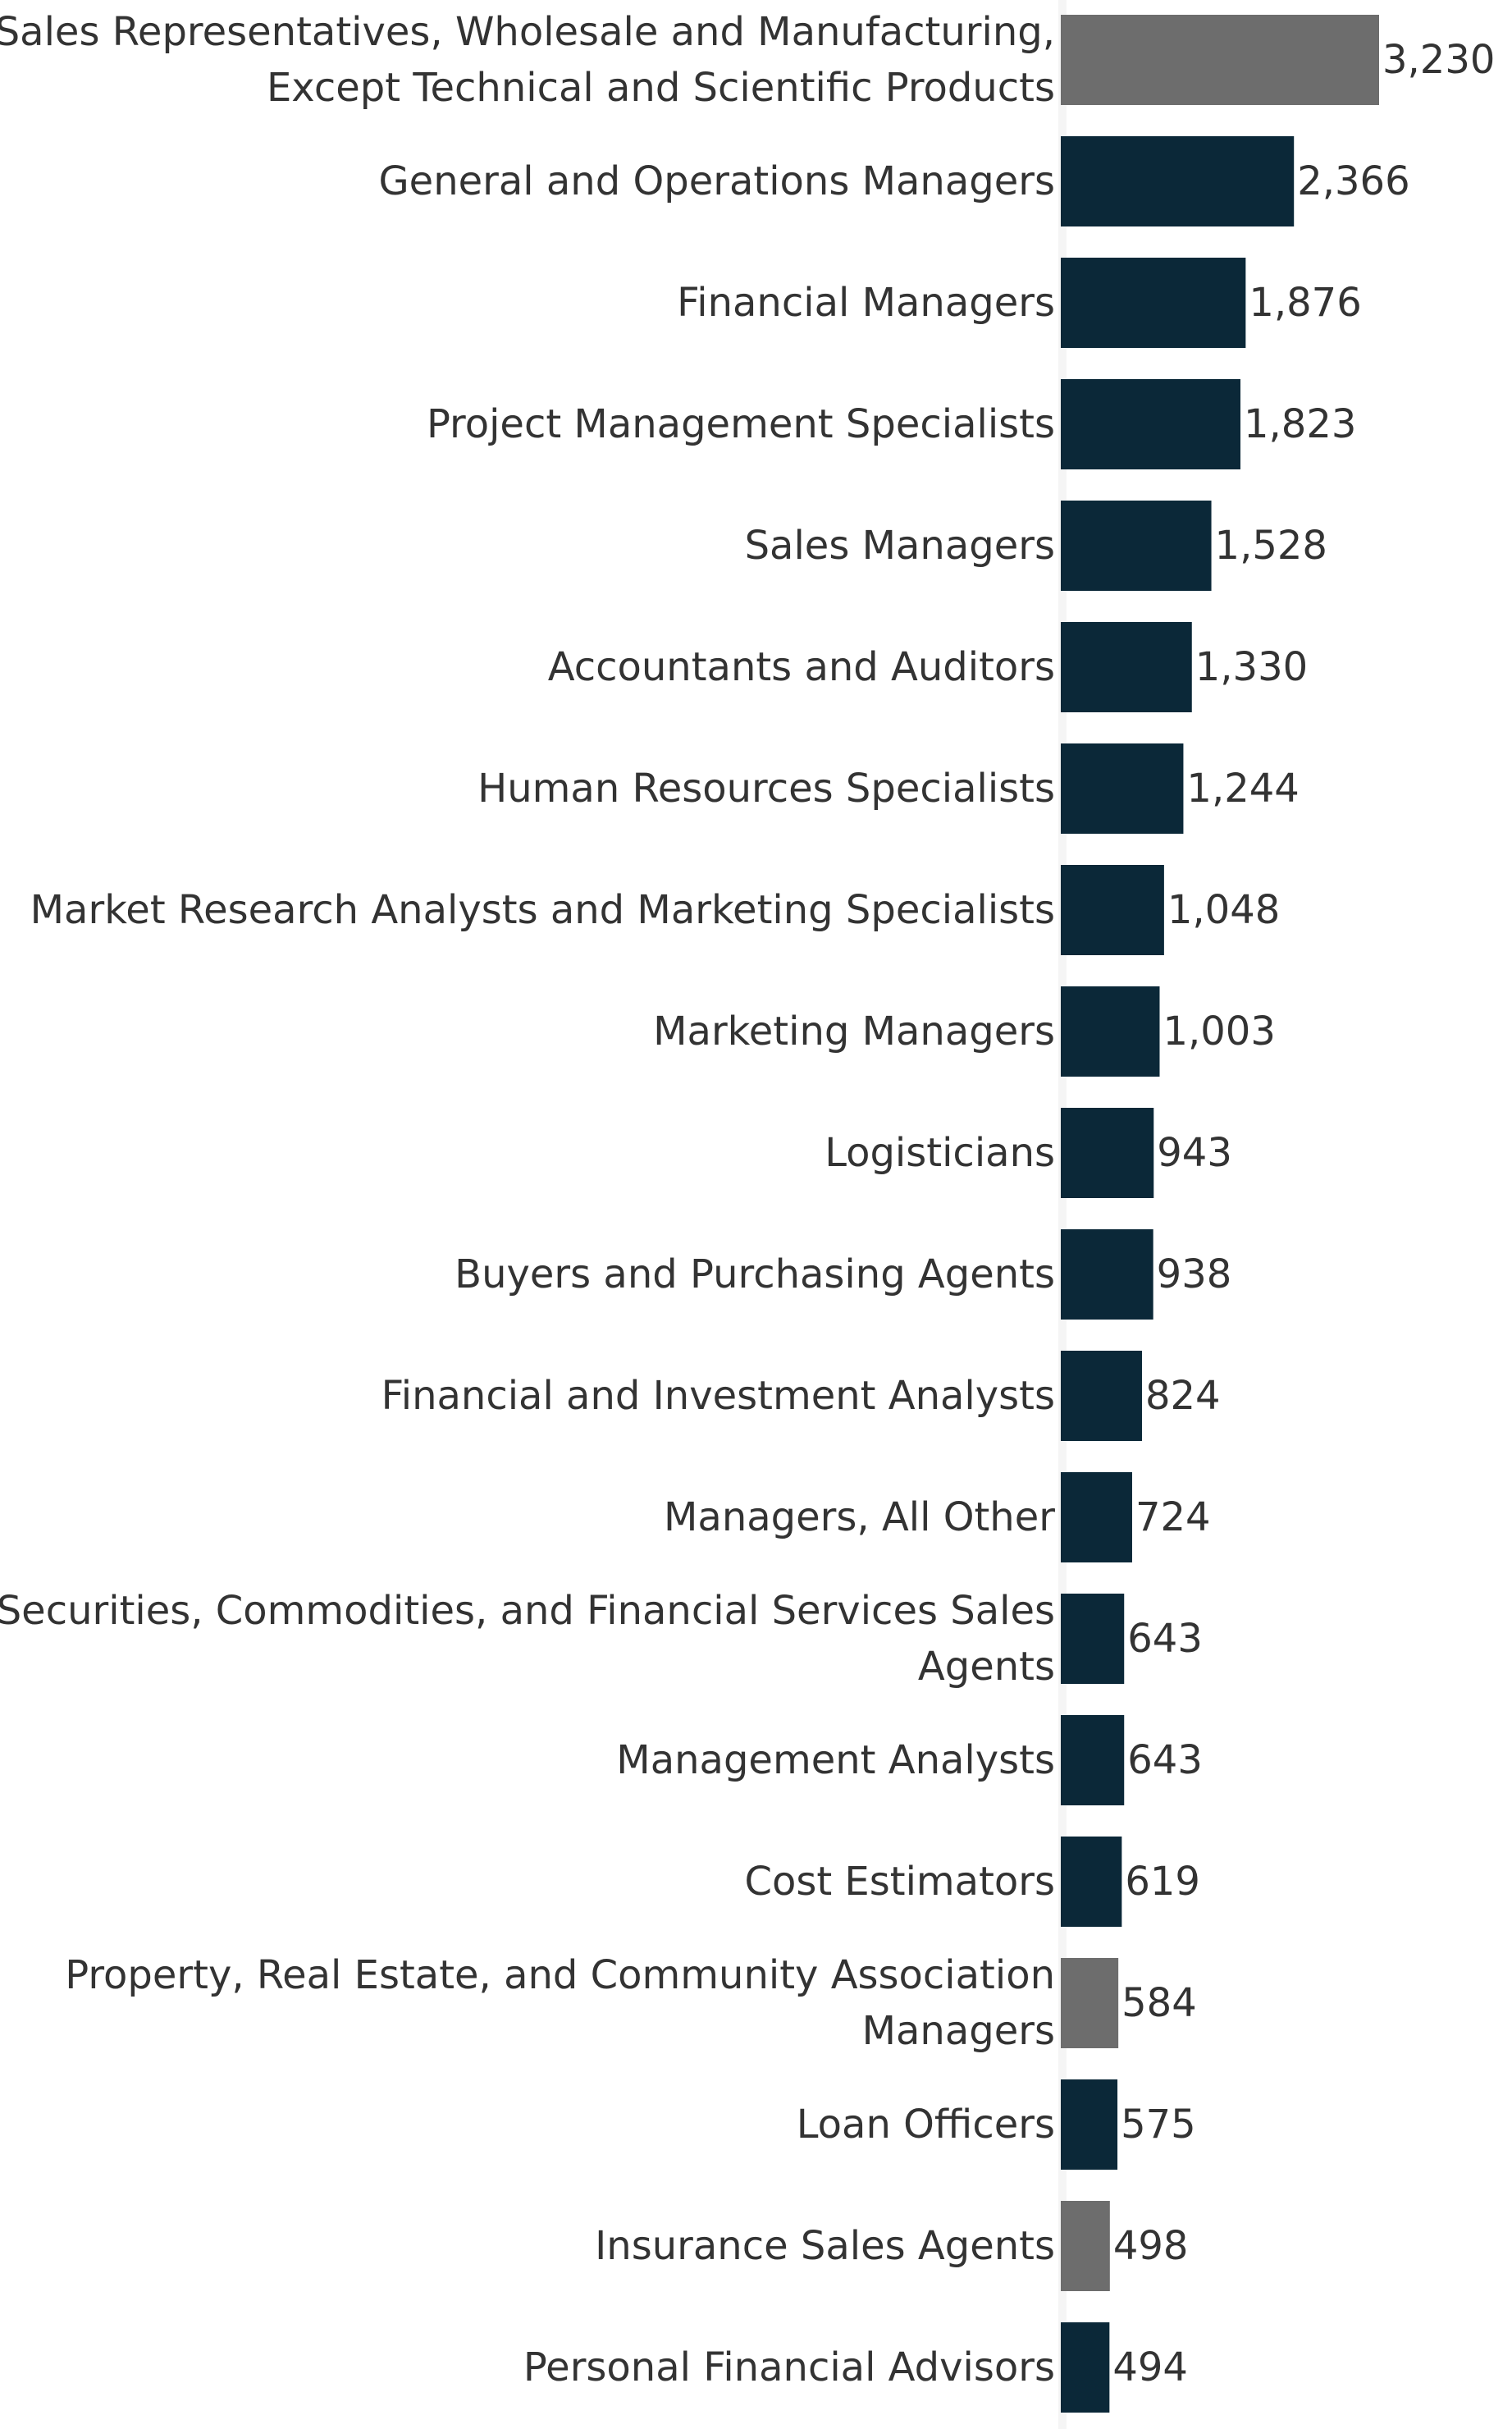  I want to click on value-label-18: 498, so click(1151, 2246).